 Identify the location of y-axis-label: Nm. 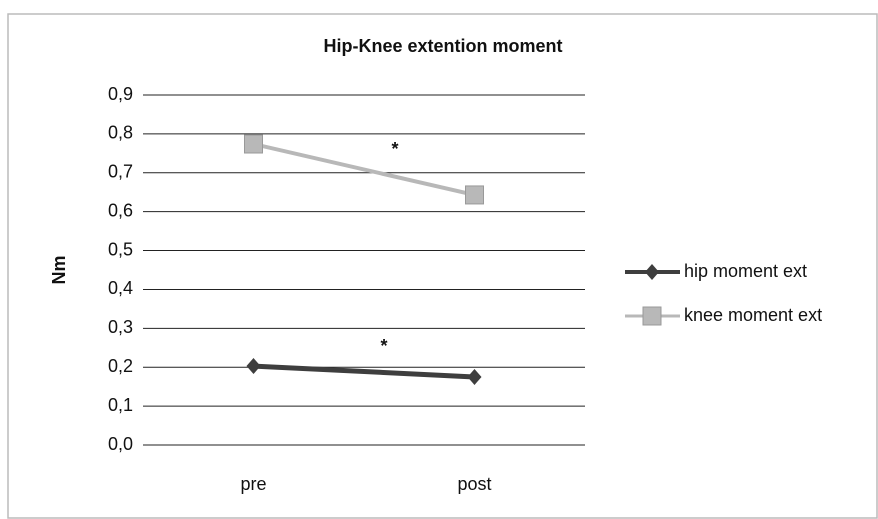
(59, 269).